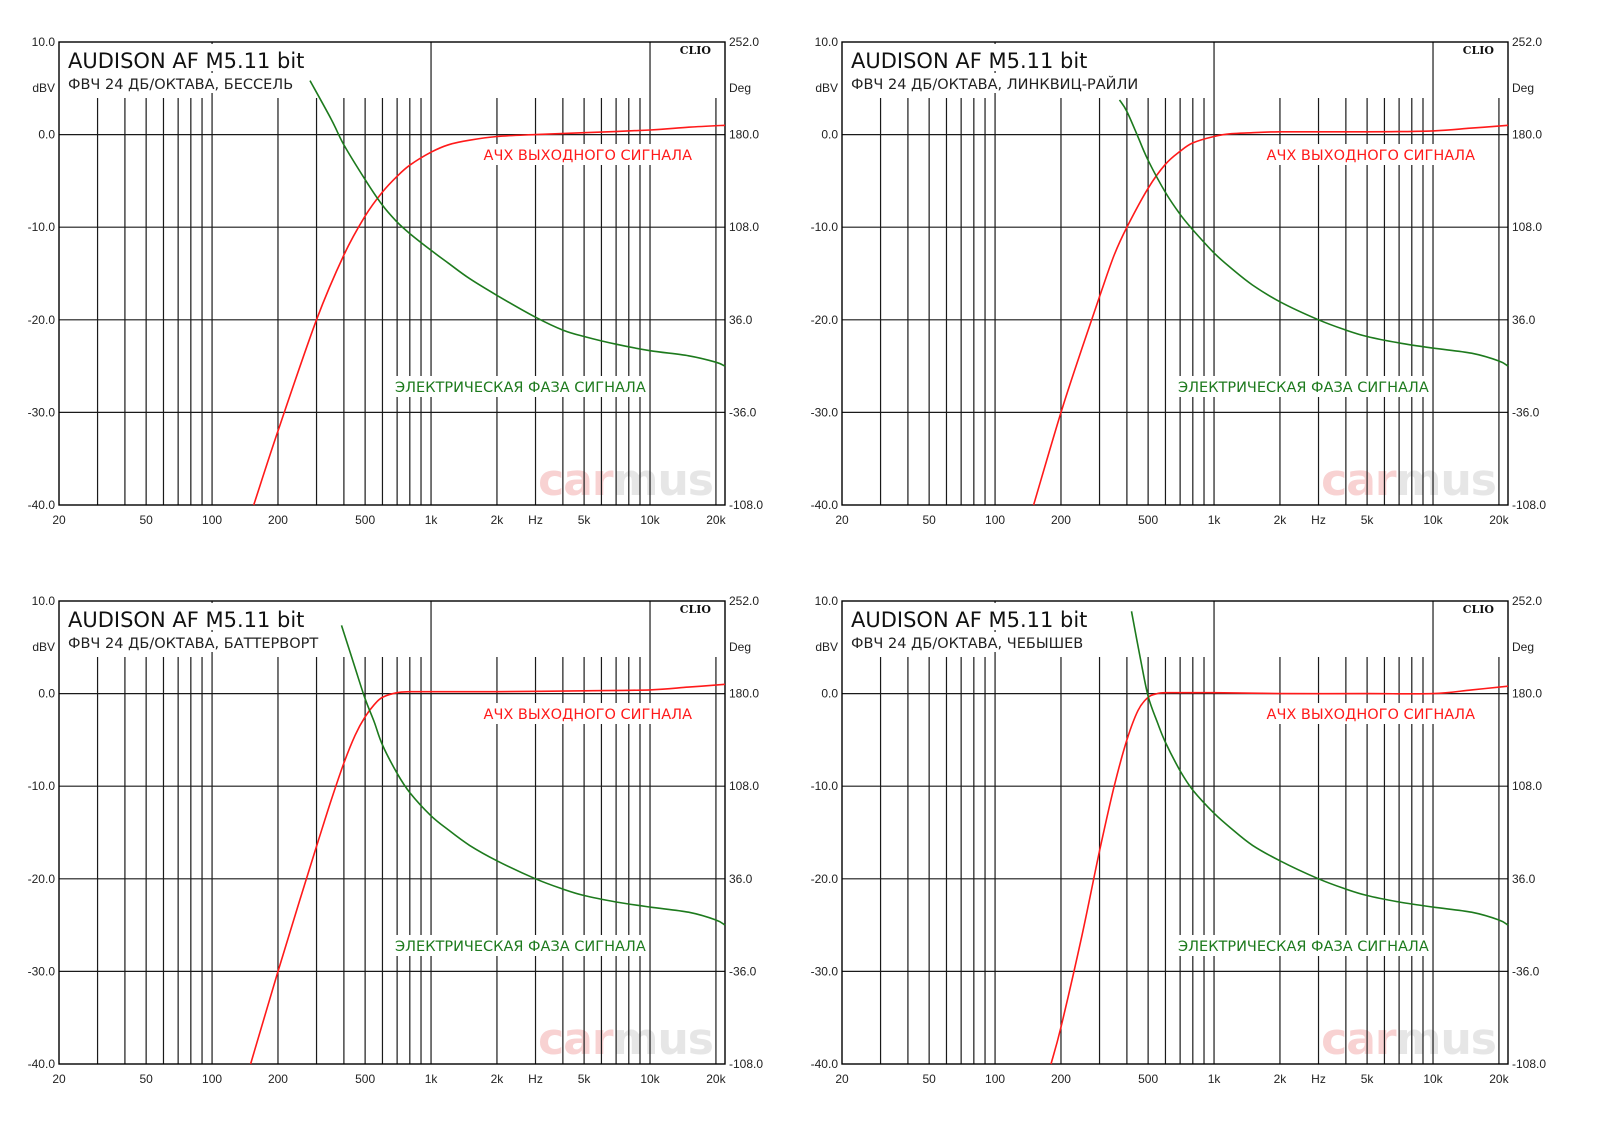  What do you see at coordinates (146, 1079) in the screenshot?
I see `x-tick-label: 50` at bounding box center [146, 1079].